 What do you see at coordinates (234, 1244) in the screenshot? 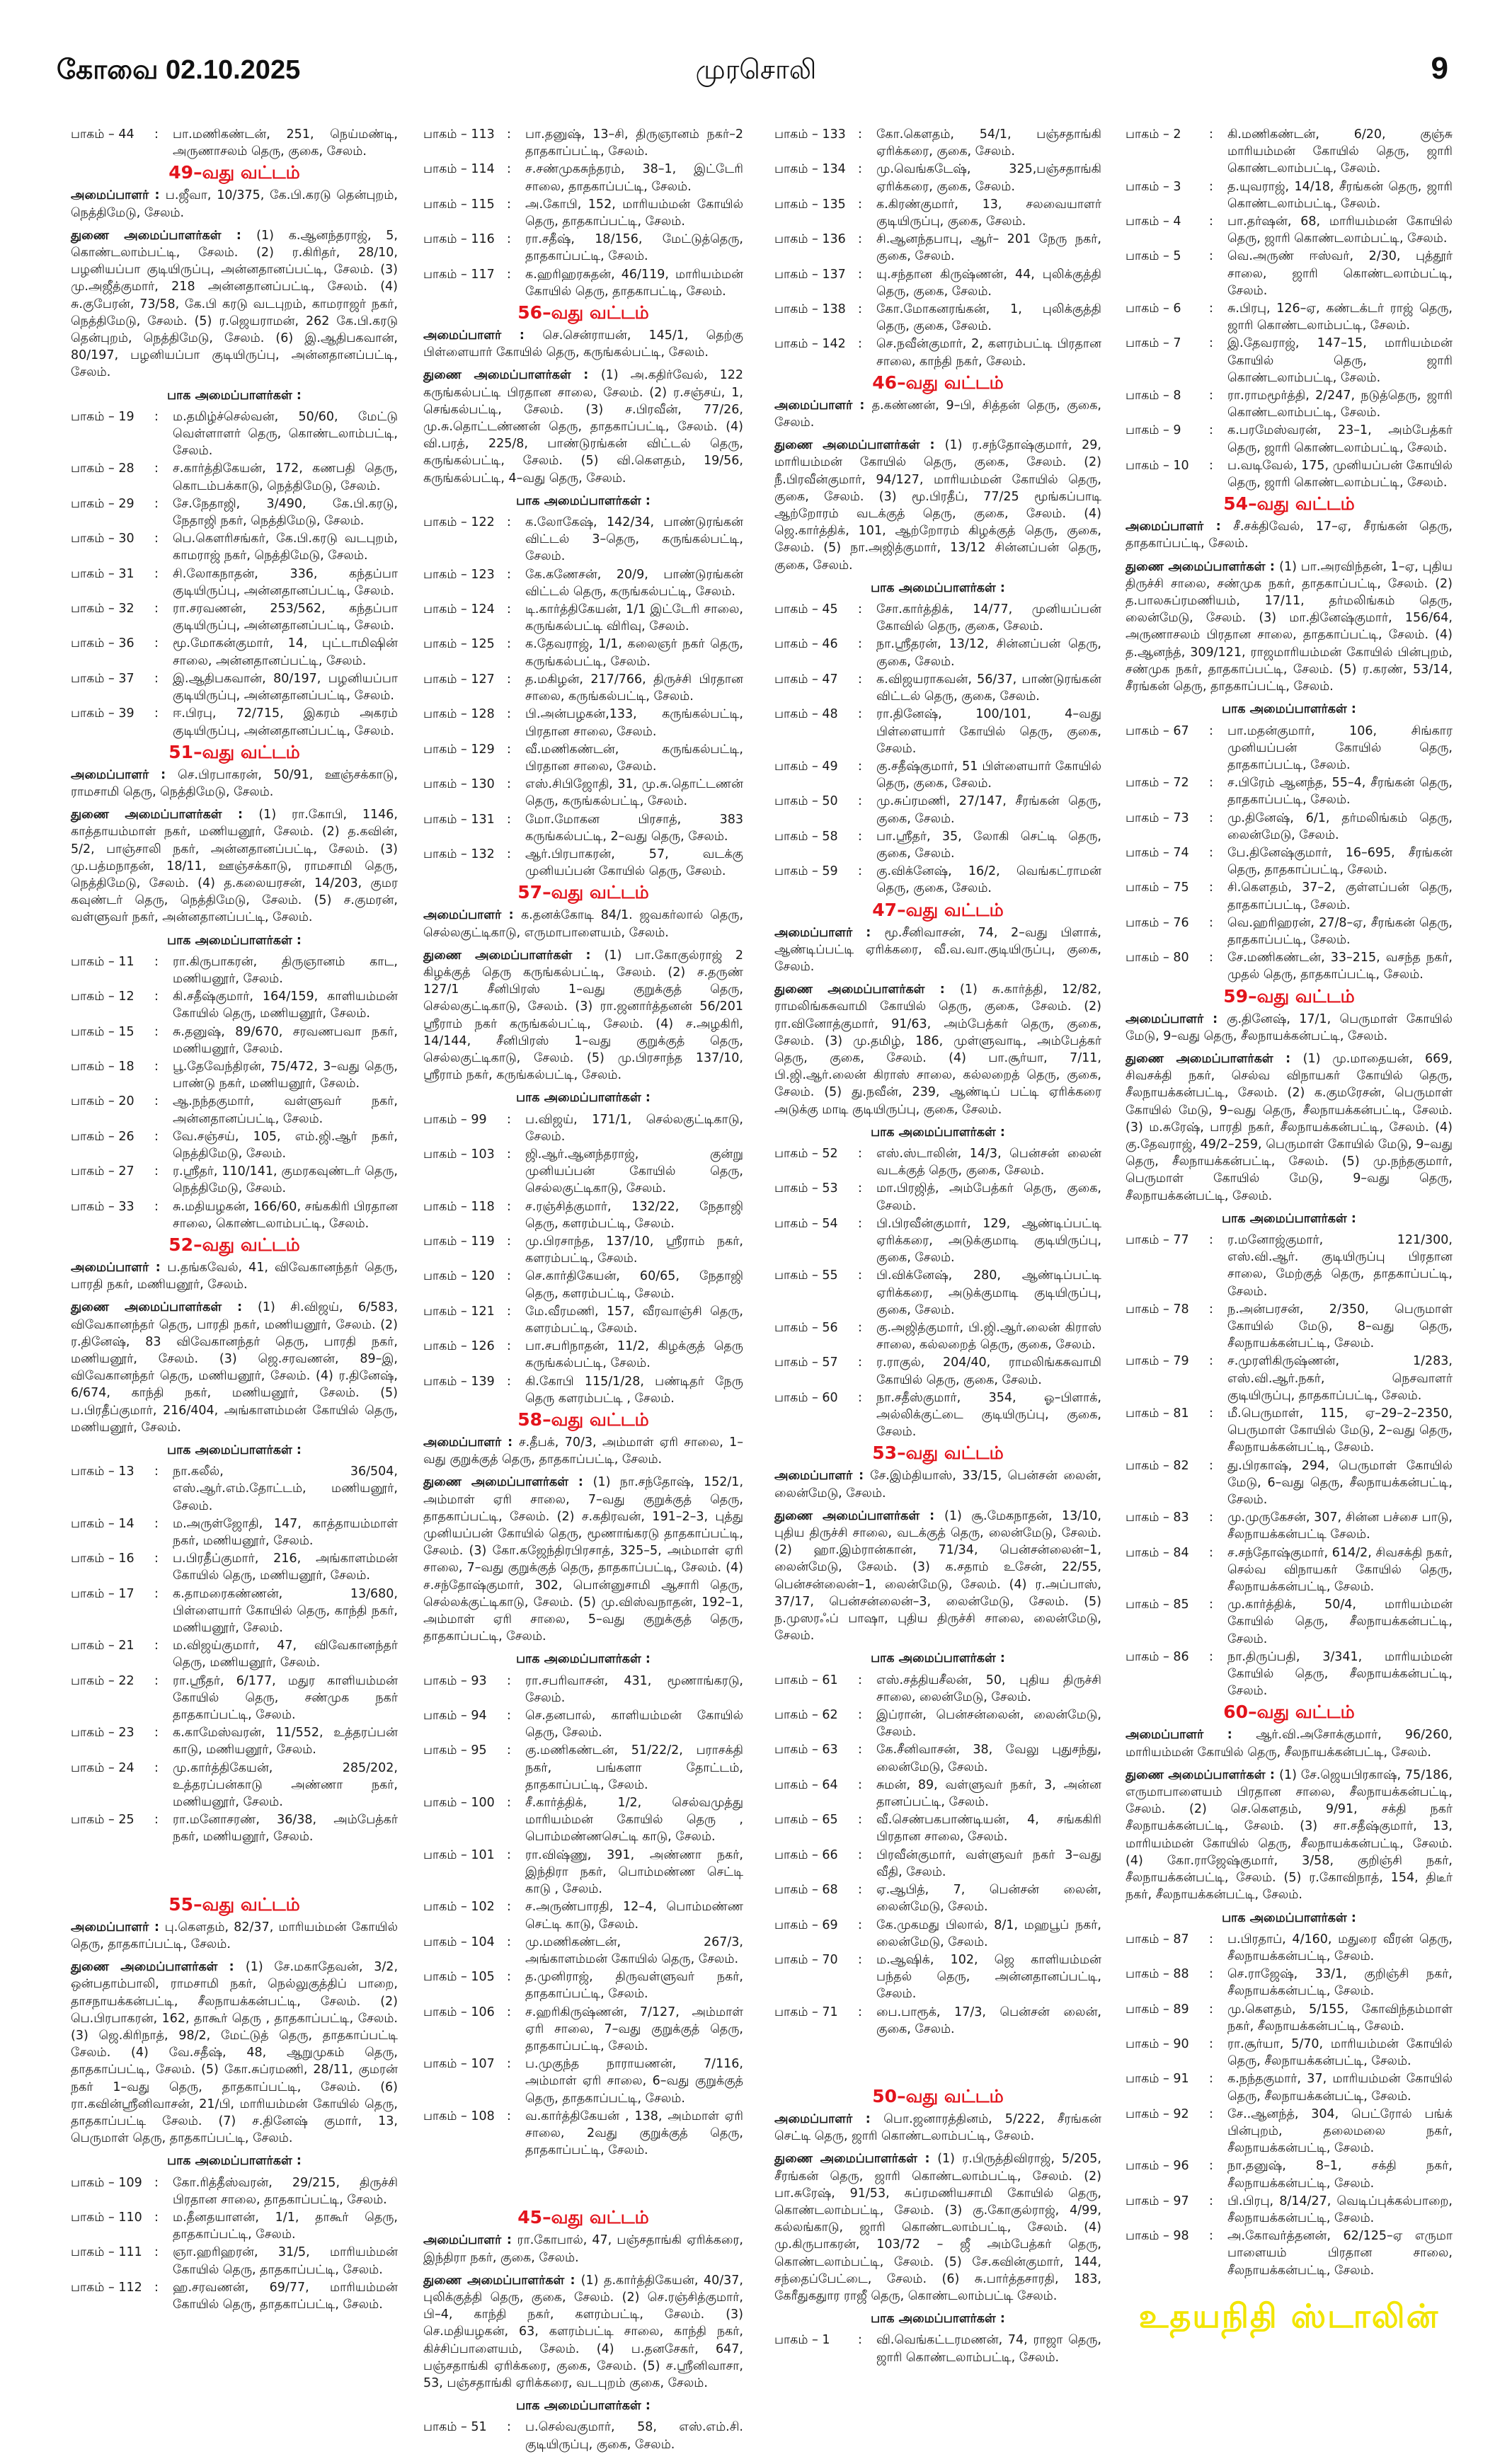
I see `ward-heading: 52–வது வட்டம்` at bounding box center [234, 1244].